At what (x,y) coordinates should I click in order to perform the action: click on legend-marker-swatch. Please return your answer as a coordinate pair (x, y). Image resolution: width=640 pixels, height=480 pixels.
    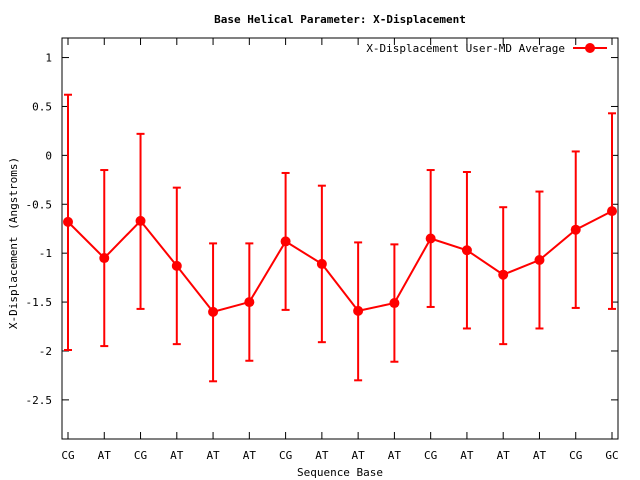
    Looking at the image, I should click on (590, 48).